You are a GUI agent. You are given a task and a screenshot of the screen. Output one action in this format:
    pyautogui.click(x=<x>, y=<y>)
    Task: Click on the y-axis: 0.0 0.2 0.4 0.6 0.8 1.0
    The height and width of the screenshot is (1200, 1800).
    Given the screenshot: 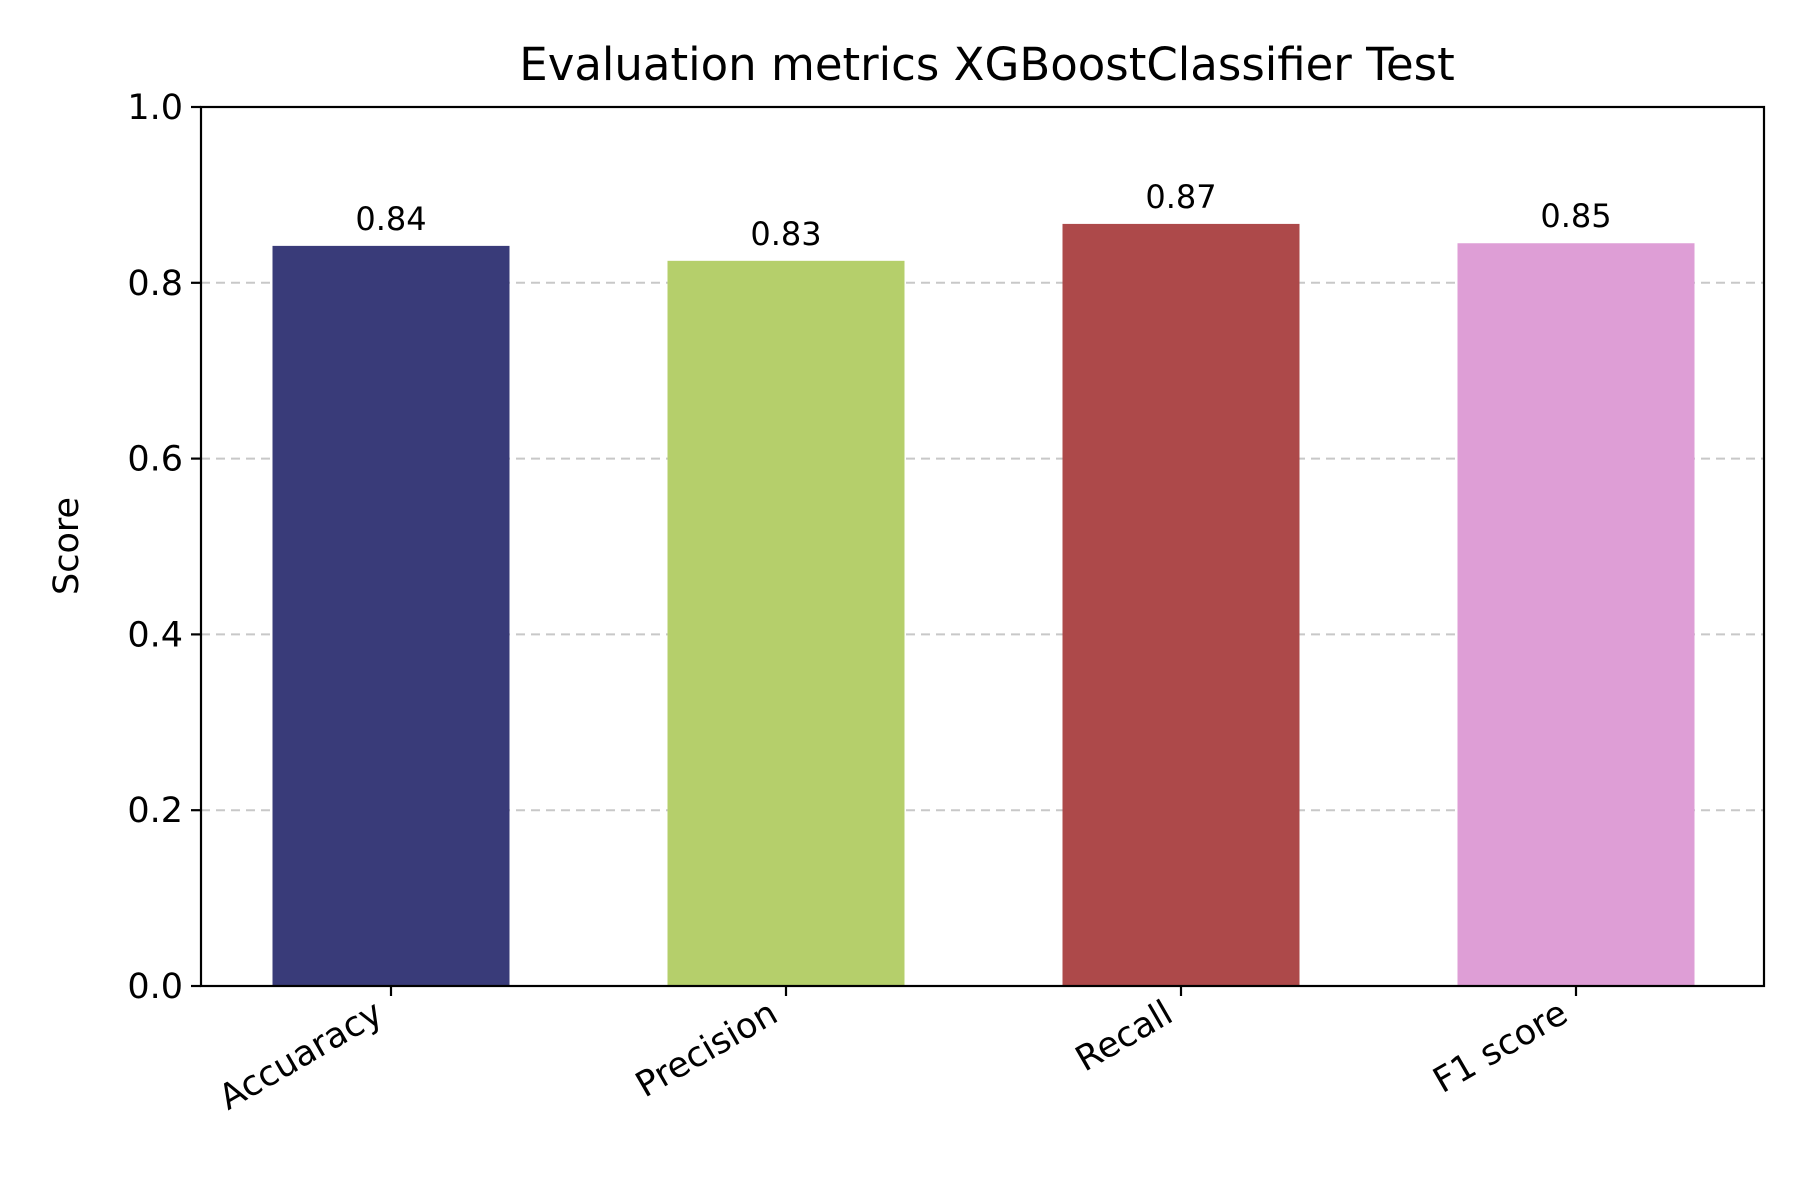 What is the action you would take?
    pyautogui.click(x=164, y=547)
    